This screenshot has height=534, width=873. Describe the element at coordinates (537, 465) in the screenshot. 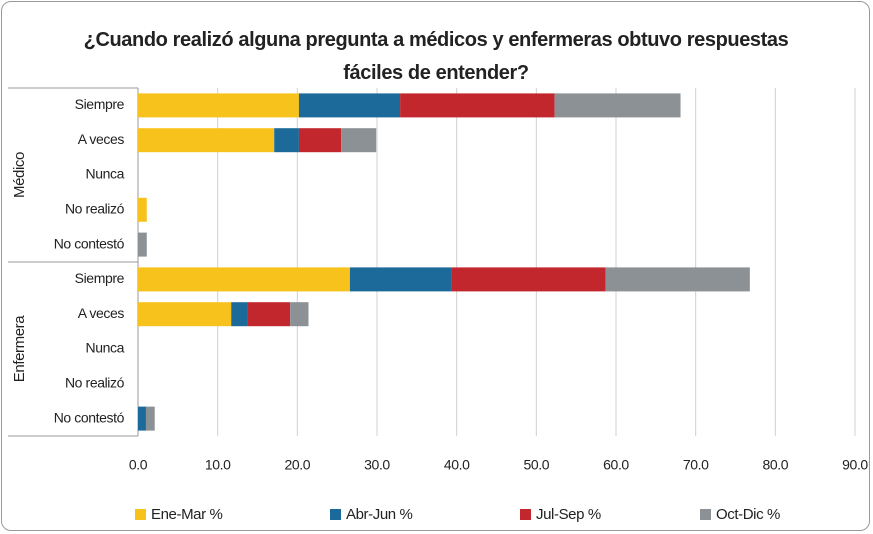

I see `x-tick-label: 50.0` at that location.